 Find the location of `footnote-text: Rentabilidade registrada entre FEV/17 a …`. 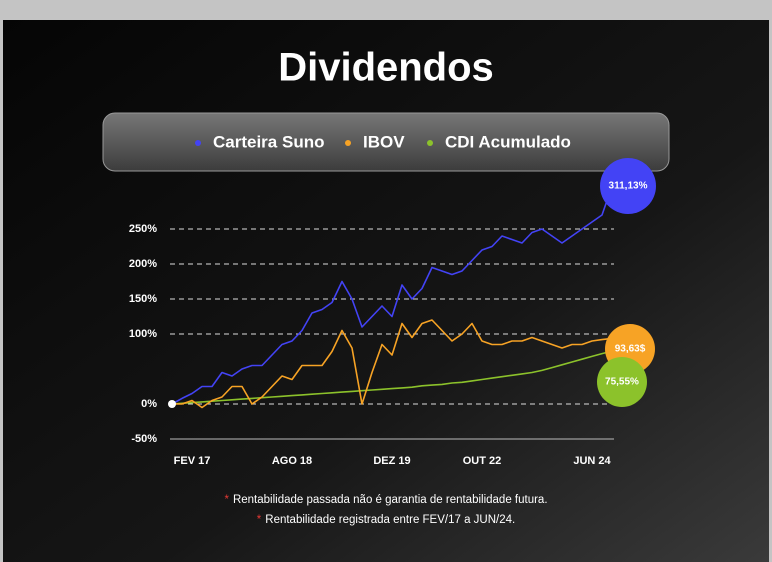

footnote-text: Rentabilidade registrada entre FEV/17 a … is located at coordinates (390, 520).